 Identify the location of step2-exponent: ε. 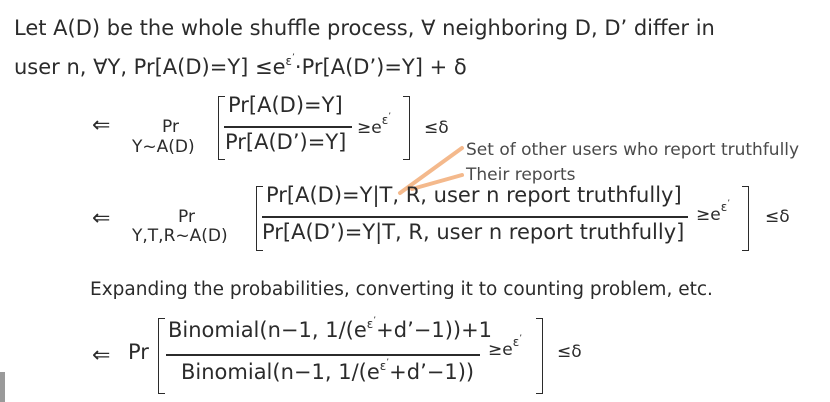
(724, 207).